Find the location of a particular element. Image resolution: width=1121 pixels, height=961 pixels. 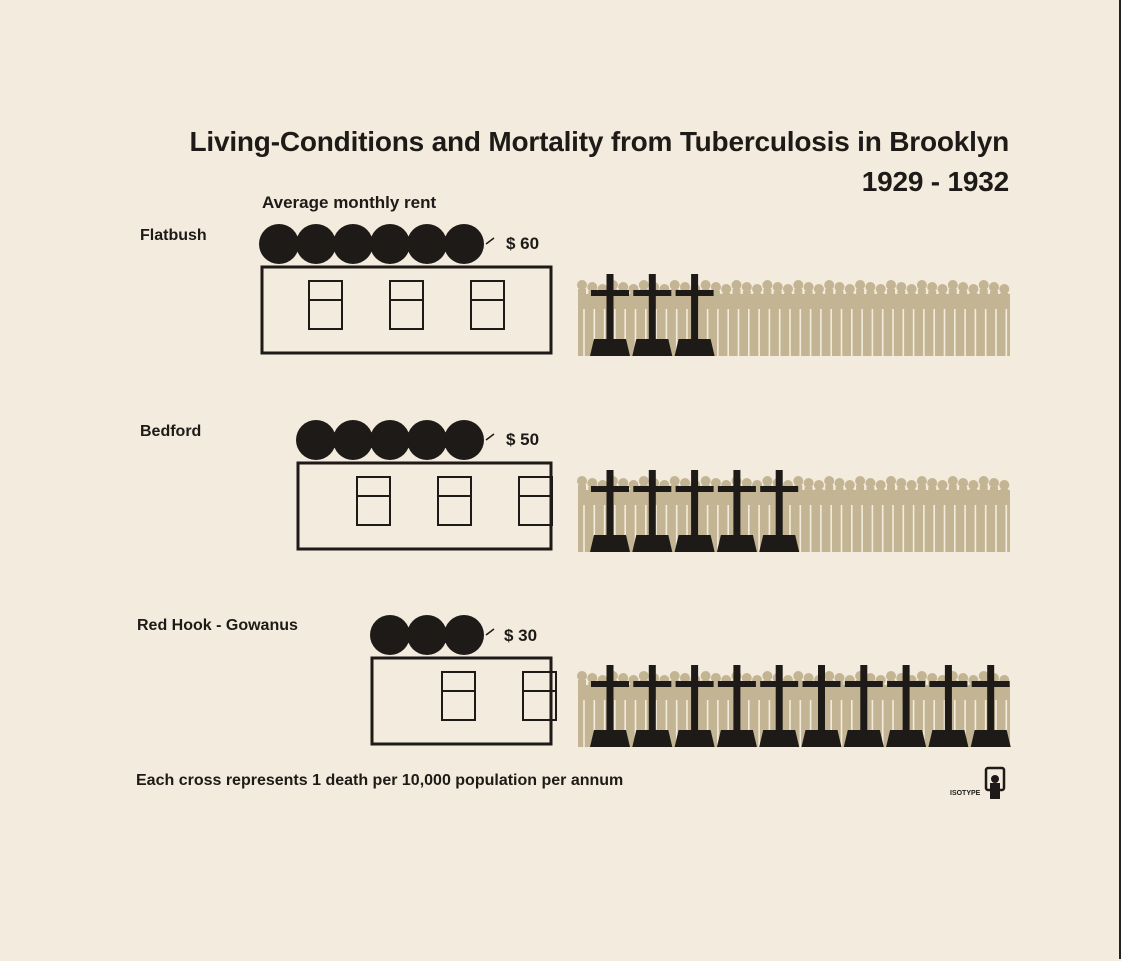

district-label-red-hook: Red Hook - Gowanus is located at coordinates (217, 625).